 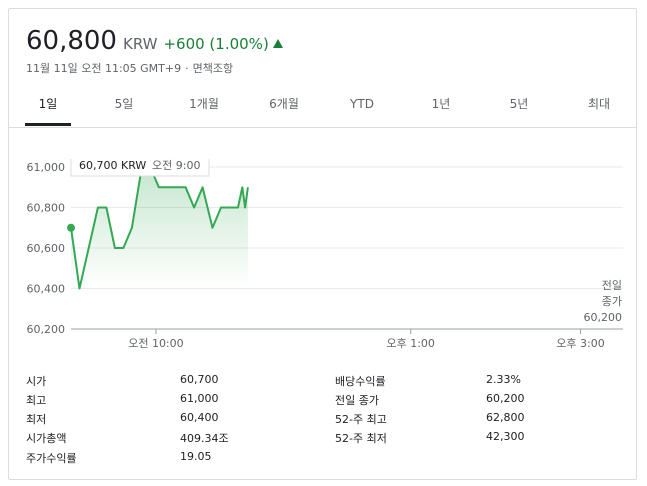 What do you see at coordinates (46, 289) in the screenshot?
I see `y-tick-label: 60,400` at bounding box center [46, 289].